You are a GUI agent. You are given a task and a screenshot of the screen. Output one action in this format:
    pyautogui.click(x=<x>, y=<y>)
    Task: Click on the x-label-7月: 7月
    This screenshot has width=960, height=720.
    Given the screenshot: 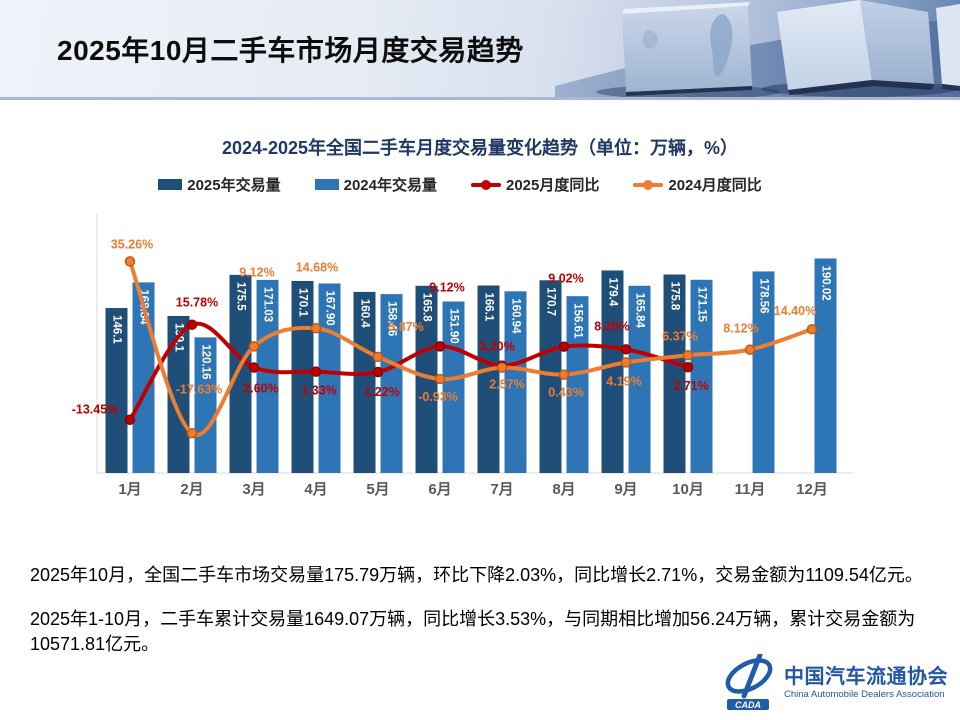 What is the action you would take?
    pyautogui.click(x=501, y=489)
    